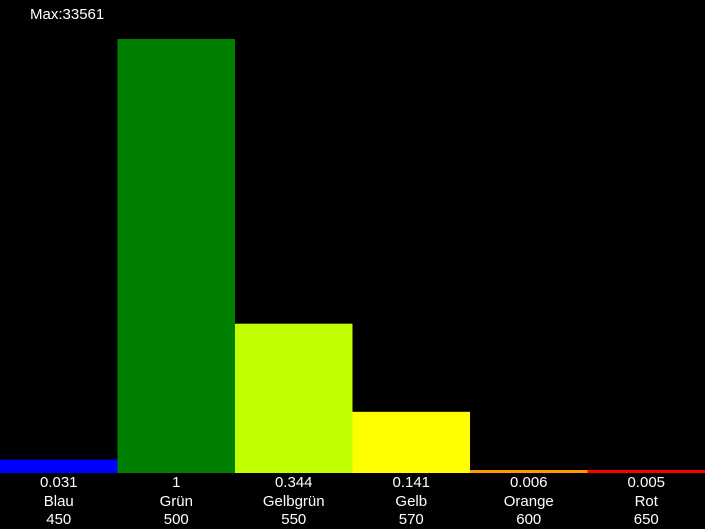 The width and height of the screenshot is (705, 529). I want to click on value-label: 0.006, so click(529, 482).